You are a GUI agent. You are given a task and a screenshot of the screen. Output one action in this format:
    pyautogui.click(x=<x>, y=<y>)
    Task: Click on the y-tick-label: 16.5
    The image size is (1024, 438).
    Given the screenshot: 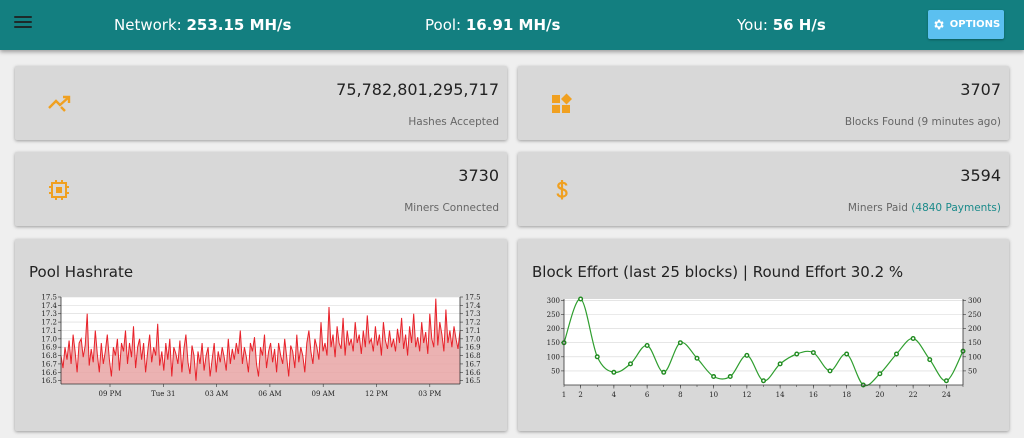 What is the action you would take?
    pyautogui.click(x=49, y=381)
    